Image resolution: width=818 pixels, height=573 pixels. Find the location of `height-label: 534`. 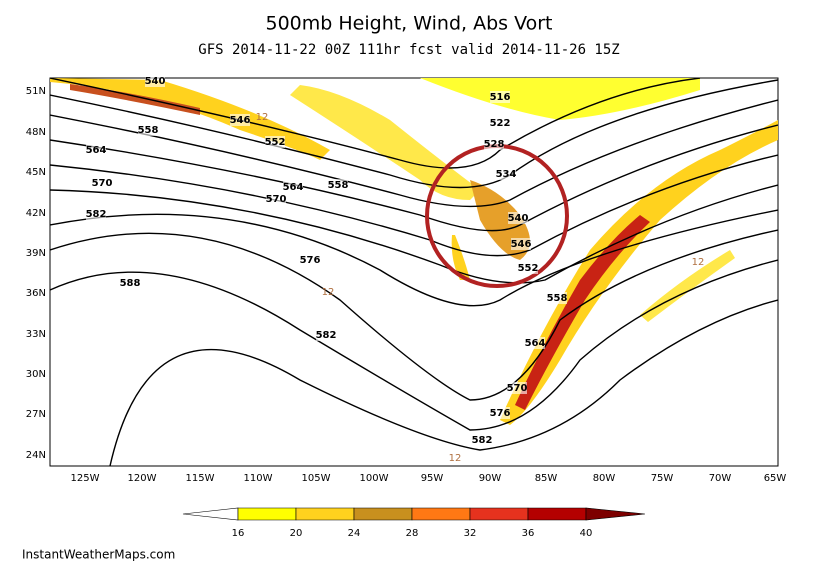

height-label: 534 is located at coordinates (506, 174).